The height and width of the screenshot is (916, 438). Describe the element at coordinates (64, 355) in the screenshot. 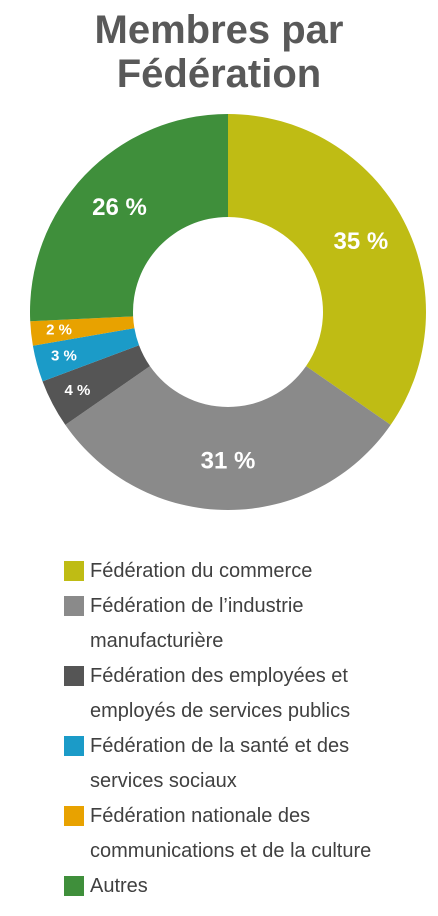

I see `data-label: 3 %` at that location.